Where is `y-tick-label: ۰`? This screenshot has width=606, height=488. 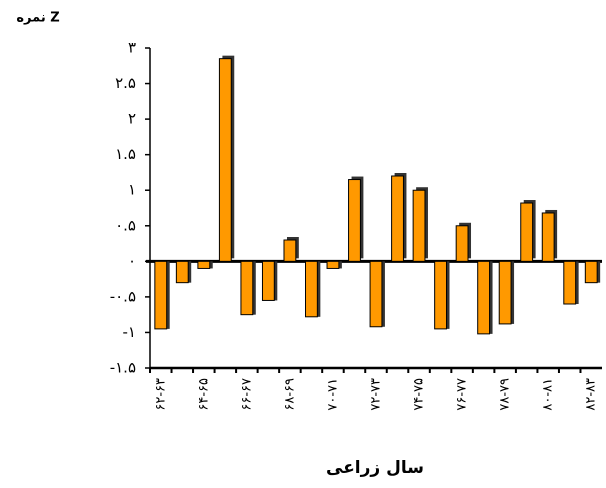
y-tick-label: ۰ is located at coordinates (132, 261).